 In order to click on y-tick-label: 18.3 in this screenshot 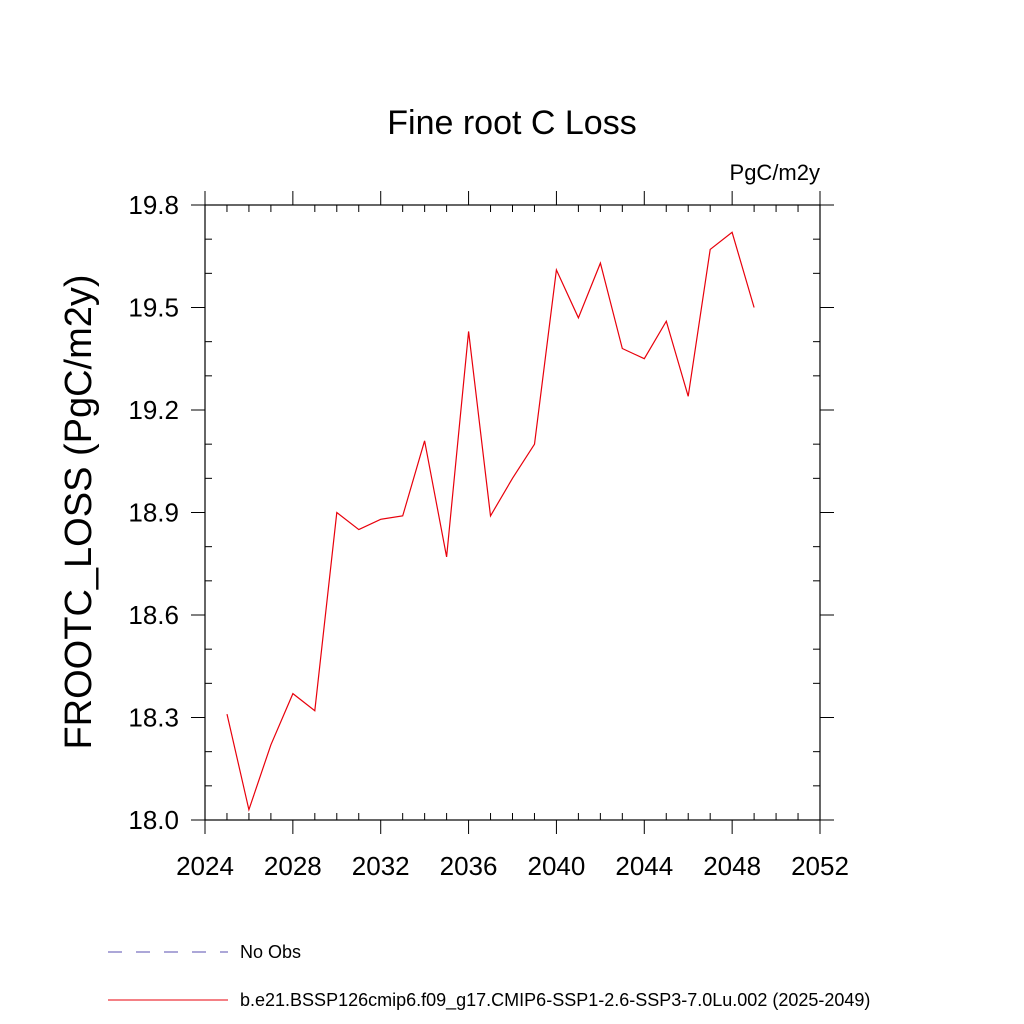, I will do `click(153, 718)`.